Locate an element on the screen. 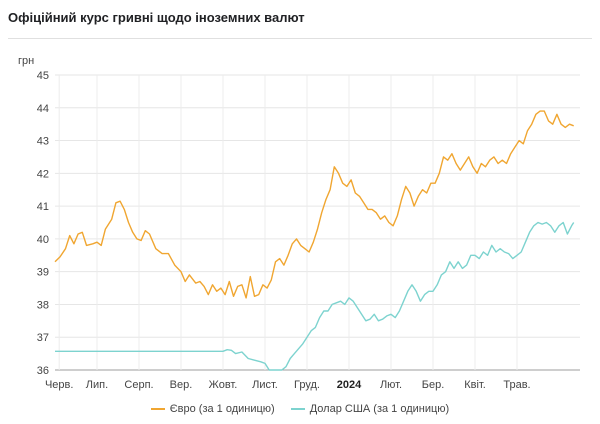  x-tick-label: Лист. is located at coordinates (265, 385).